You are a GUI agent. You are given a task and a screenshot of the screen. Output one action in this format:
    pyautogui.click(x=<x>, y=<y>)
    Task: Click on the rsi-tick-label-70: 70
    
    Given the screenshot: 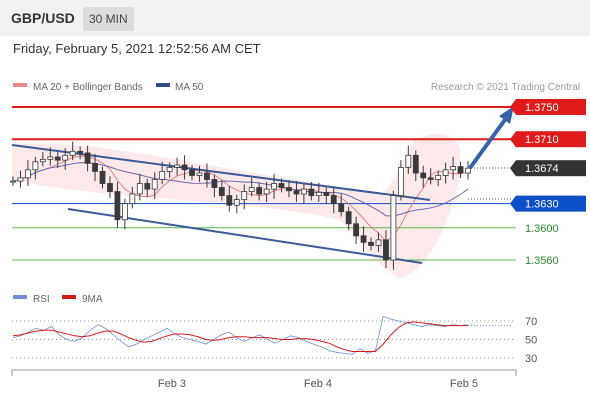 What is the action you would take?
    pyautogui.click(x=531, y=322)
    